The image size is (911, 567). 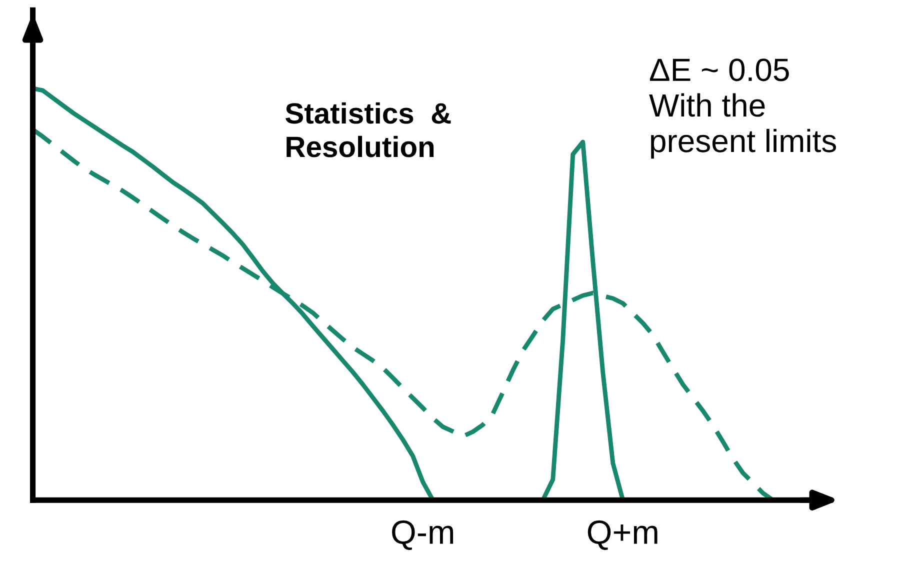 I want to click on x-tick-label: Q-m, so click(x=423, y=535).